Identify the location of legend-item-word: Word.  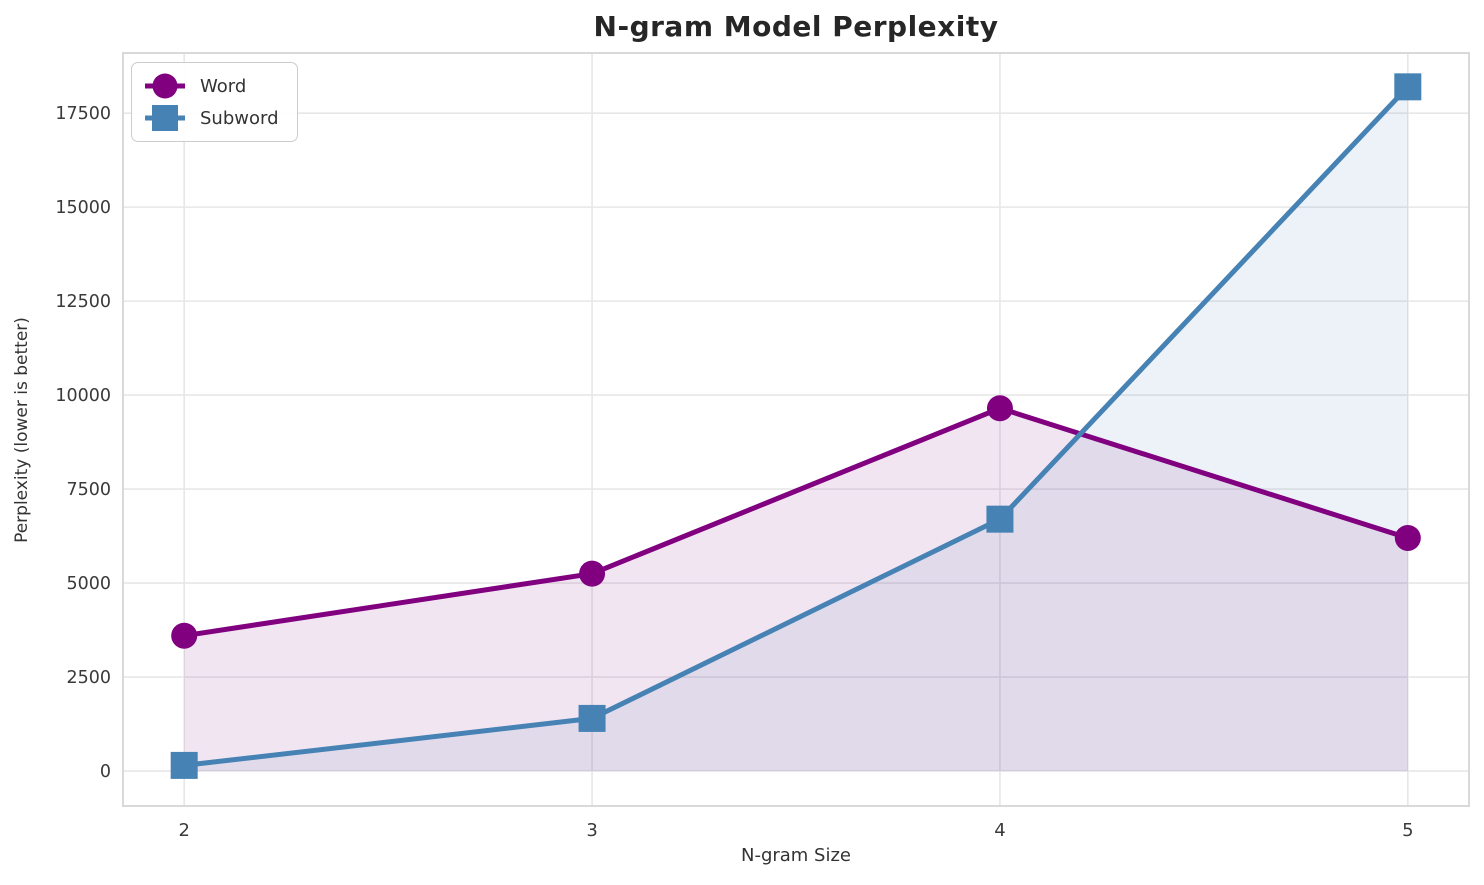
(210, 86).